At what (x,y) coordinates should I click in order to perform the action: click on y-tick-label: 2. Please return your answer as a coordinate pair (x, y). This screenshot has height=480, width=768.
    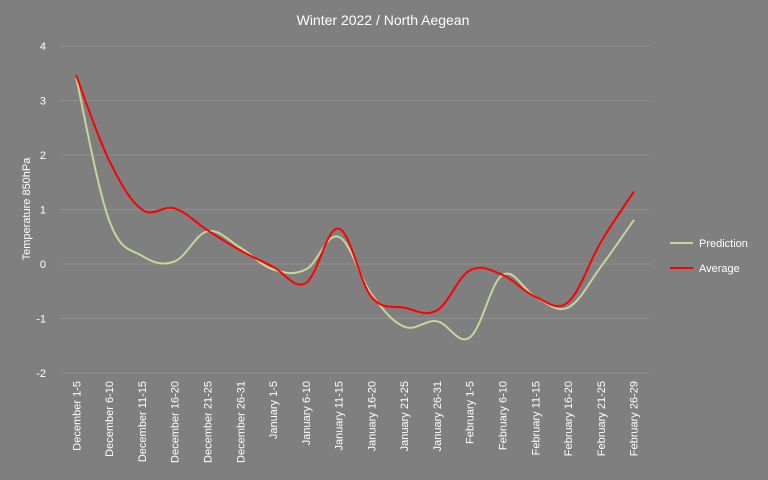
    Looking at the image, I should click on (43, 156).